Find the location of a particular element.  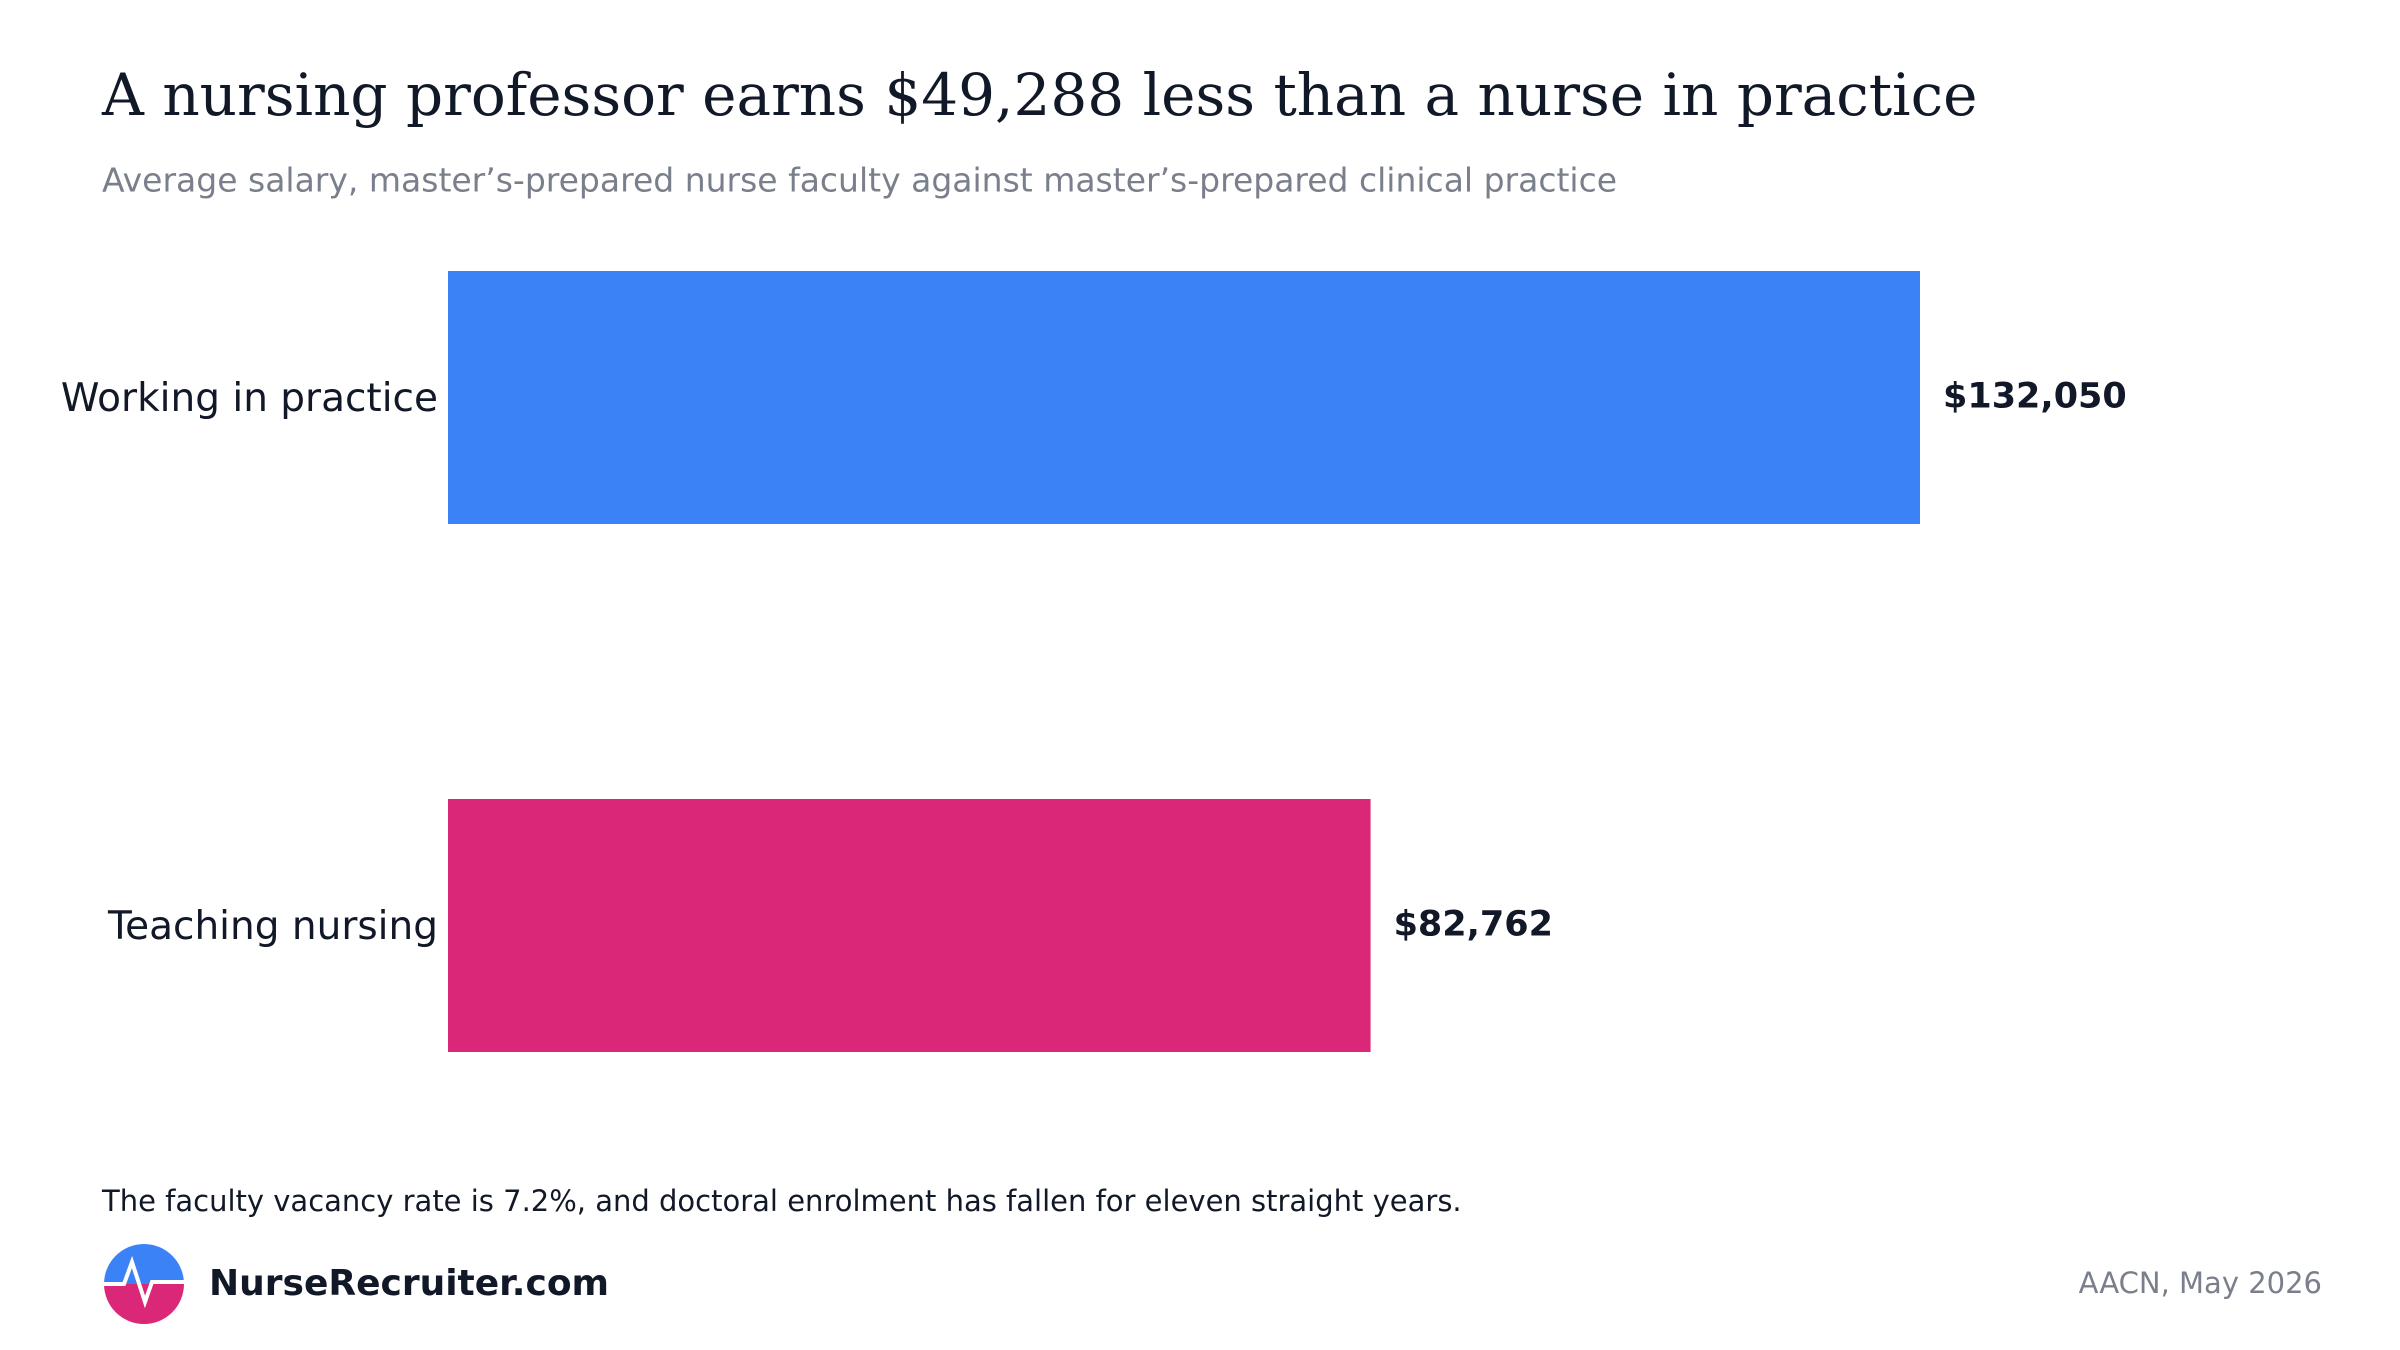

category-label: Teaching nursing is located at coordinates (272, 926).